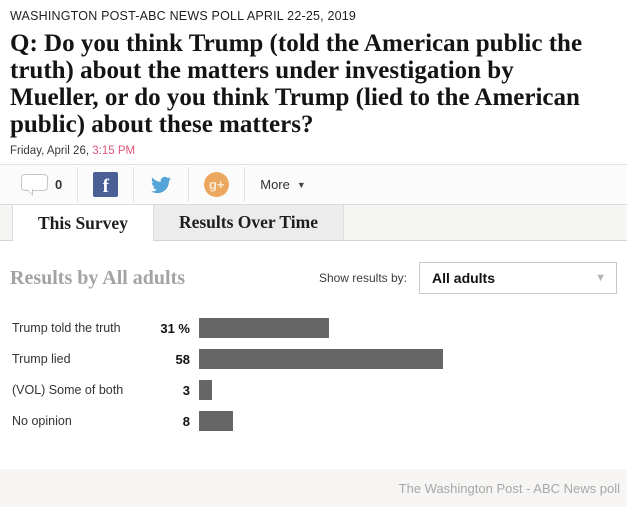  Describe the element at coordinates (518, 278) in the screenshot. I see `results-filter-dropdown: All adults` at that location.